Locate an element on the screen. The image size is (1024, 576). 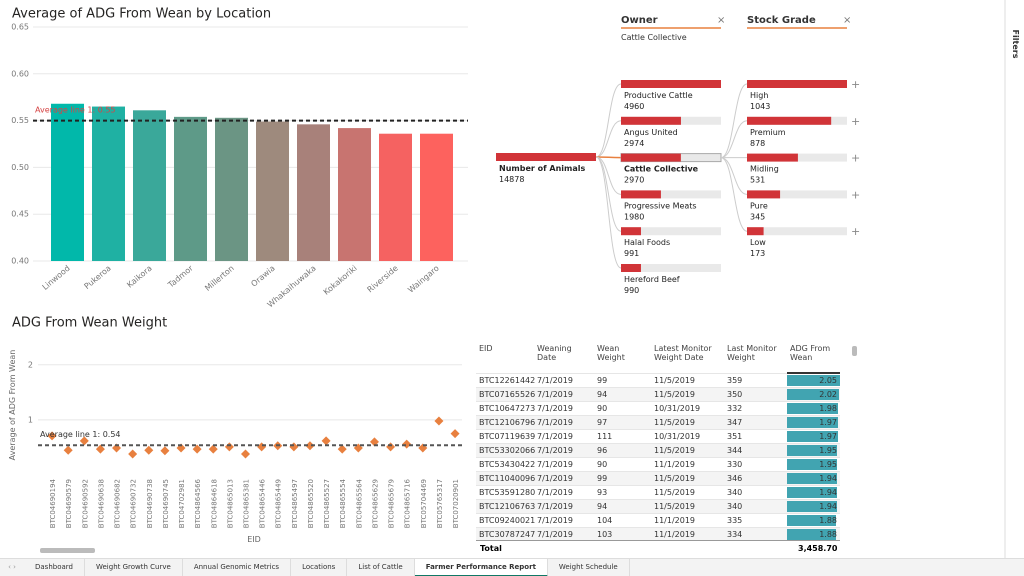
x-tick-label: BTC04690732 is located at coordinates (134, 503).